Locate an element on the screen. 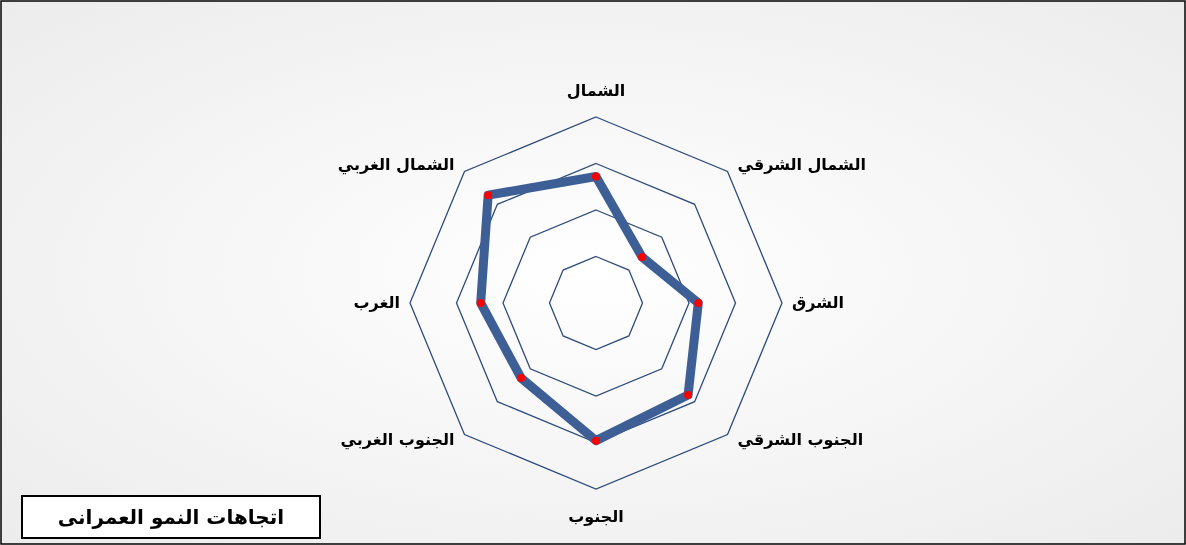  spoke-label: الجنوب الشرقي is located at coordinates (800, 440).